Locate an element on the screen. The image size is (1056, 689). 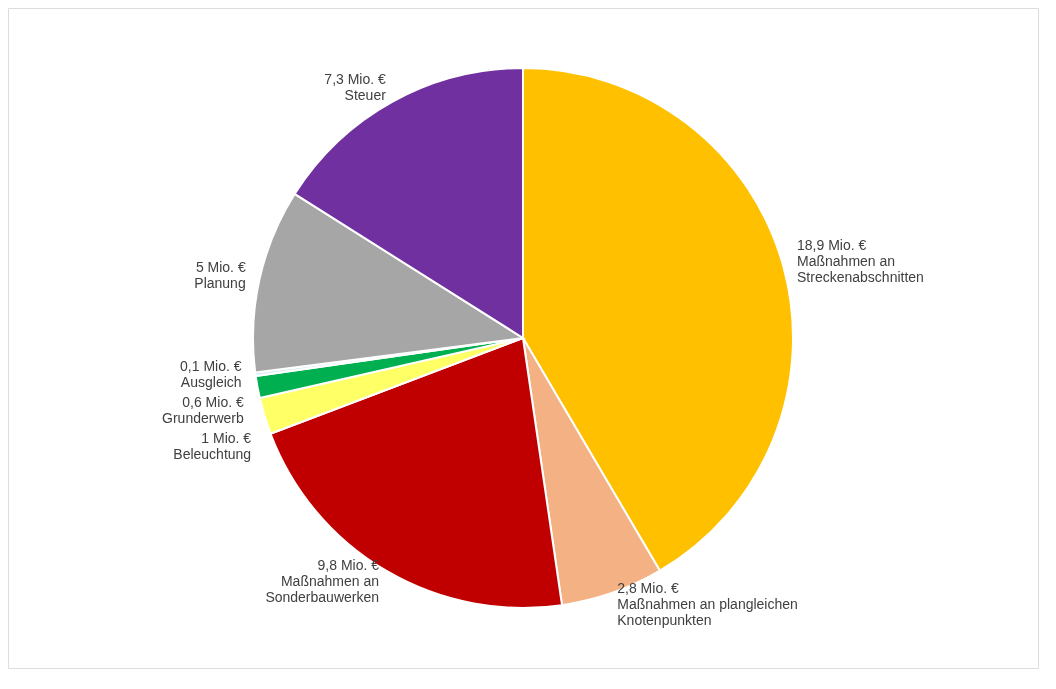
data-label: 0,6 Mio. € is located at coordinates (213, 402).